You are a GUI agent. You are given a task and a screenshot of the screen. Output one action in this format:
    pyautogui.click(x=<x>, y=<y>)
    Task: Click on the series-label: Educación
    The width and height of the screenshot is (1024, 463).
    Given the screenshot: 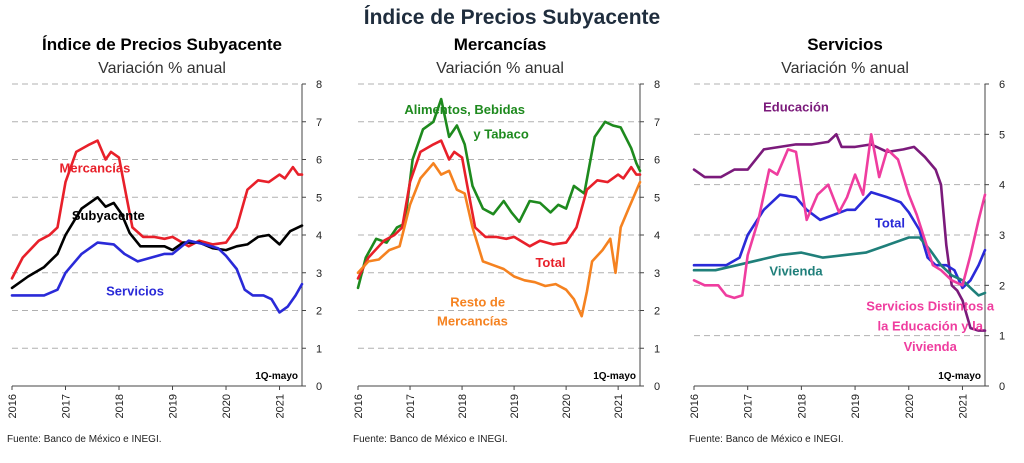 What is the action you would take?
    pyautogui.click(x=796, y=107)
    